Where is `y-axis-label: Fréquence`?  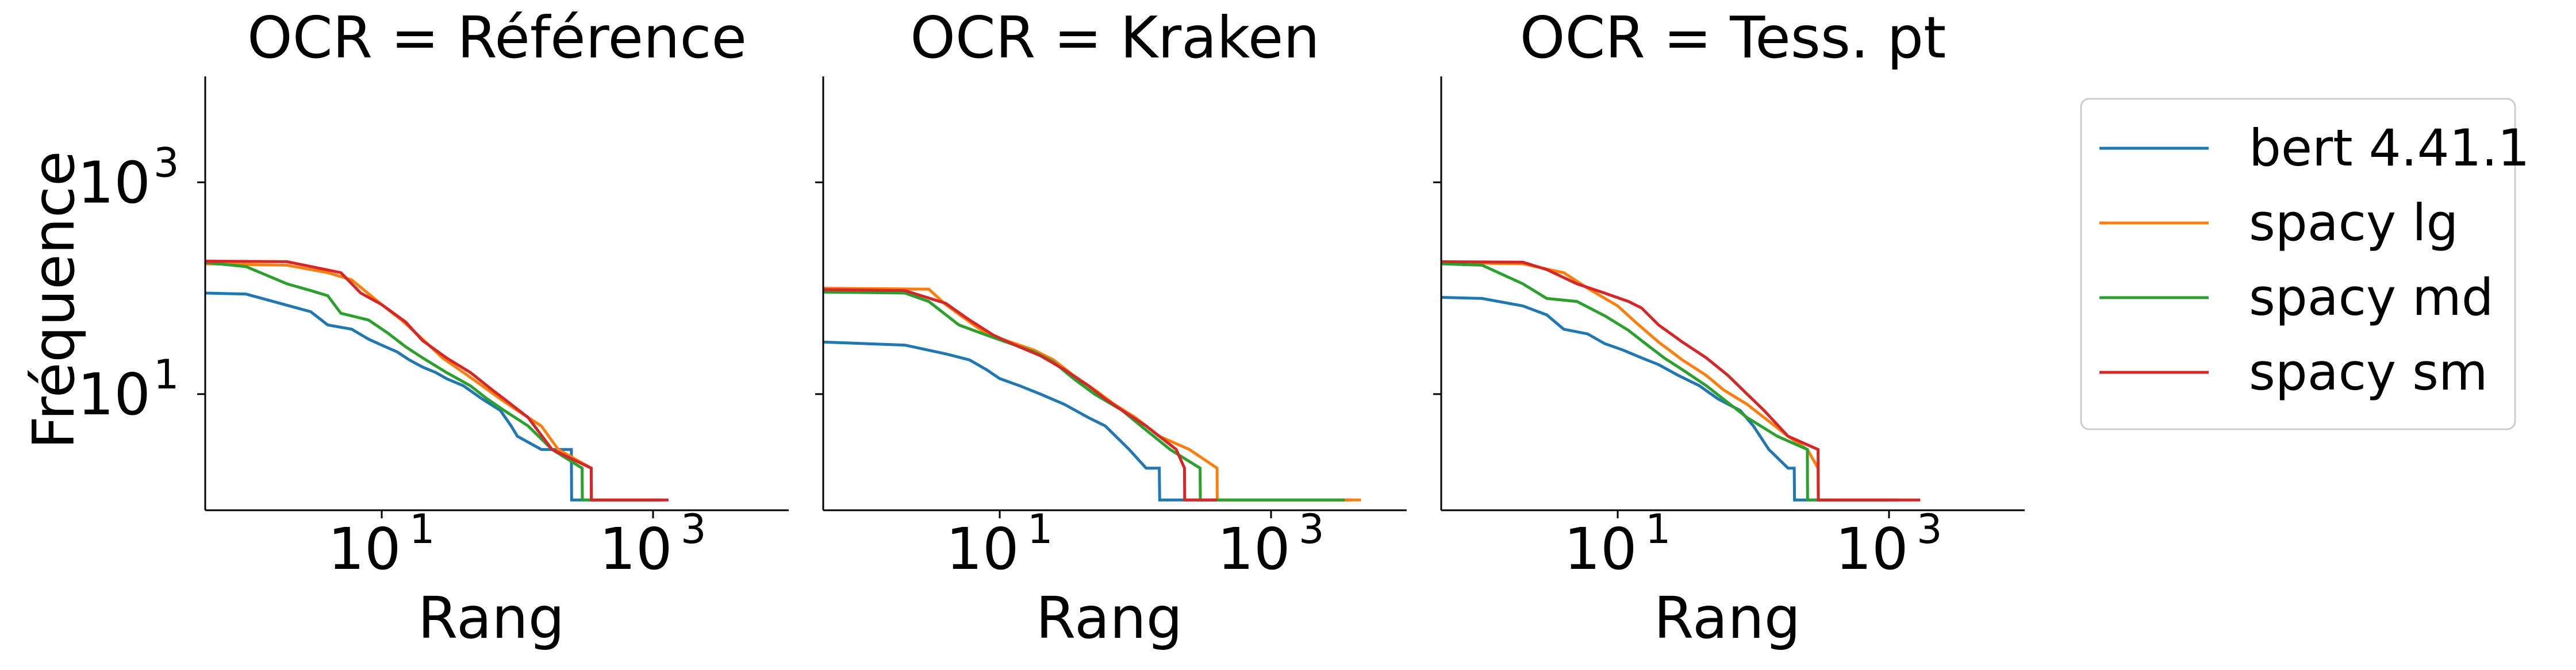
y-axis-label: Fréquence is located at coordinates (54, 300).